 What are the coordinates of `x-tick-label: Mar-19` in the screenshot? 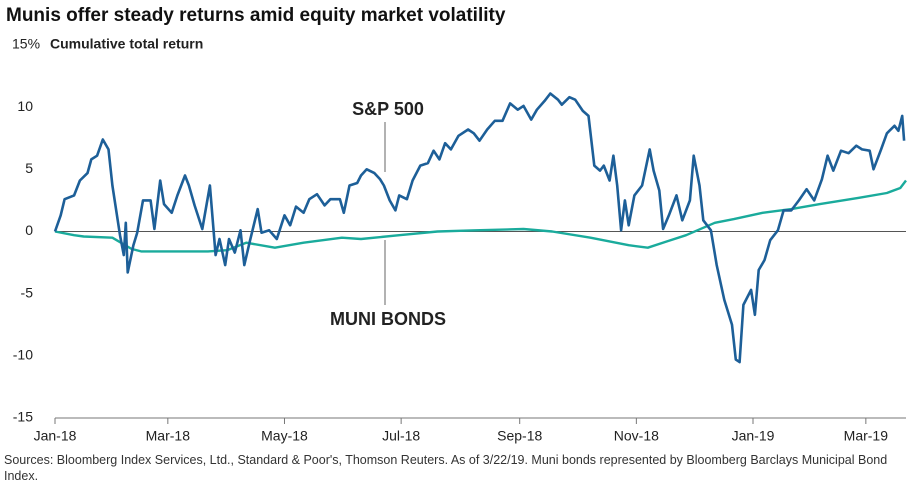 It's located at (866, 436).